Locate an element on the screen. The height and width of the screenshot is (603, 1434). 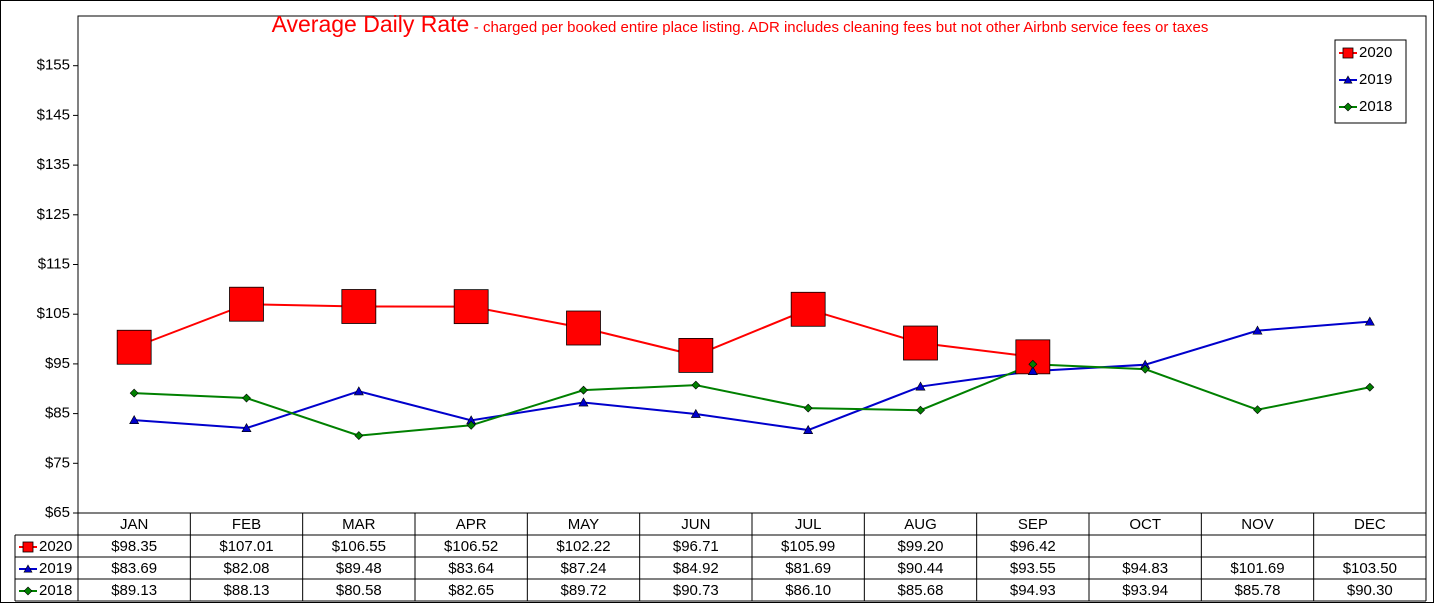
table-cell: $102.22 is located at coordinates (583, 546).